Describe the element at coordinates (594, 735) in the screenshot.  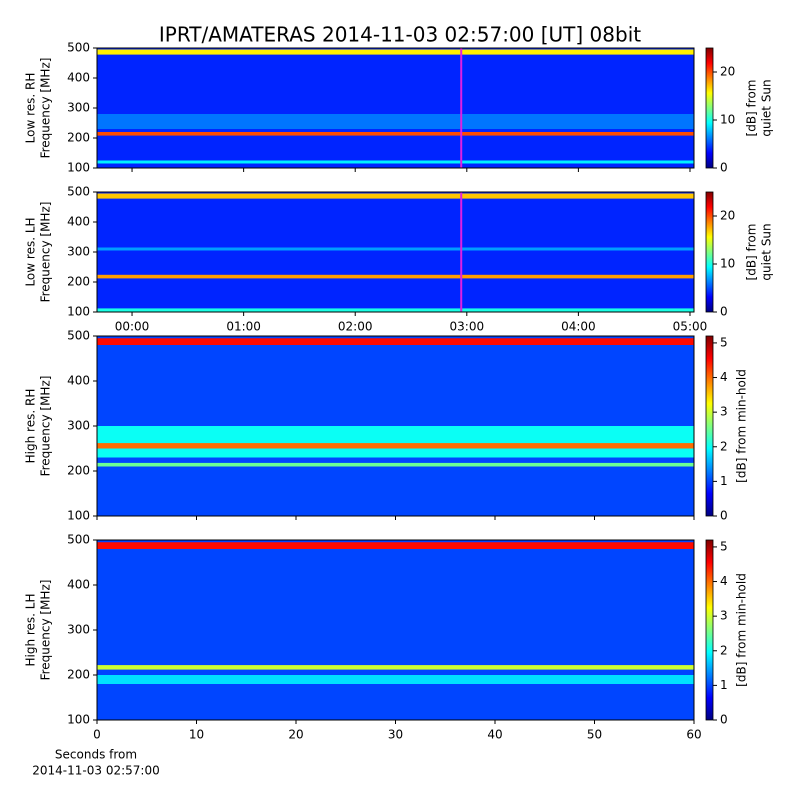
I see `x-tick-label: 50` at that location.